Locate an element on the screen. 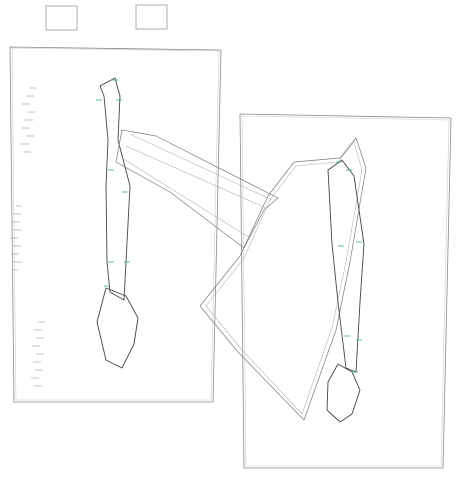  connector-wedge is located at coordinates (197, 189).